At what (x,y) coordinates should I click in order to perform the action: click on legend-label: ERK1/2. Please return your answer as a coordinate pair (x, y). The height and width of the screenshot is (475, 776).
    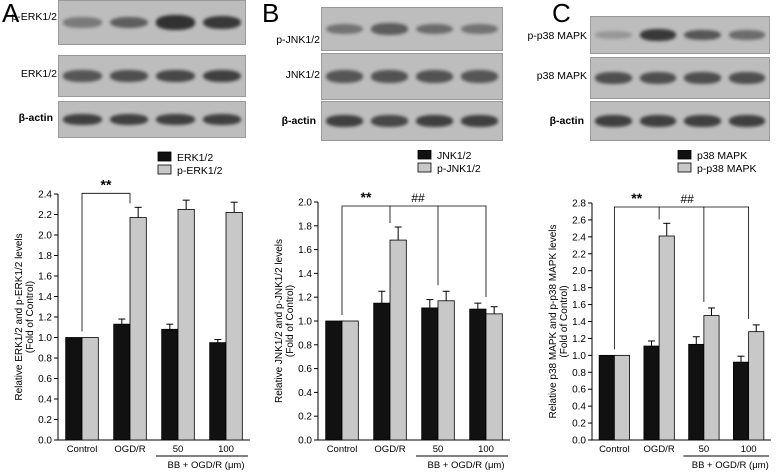
    Looking at the image, I should click on (195, 158).